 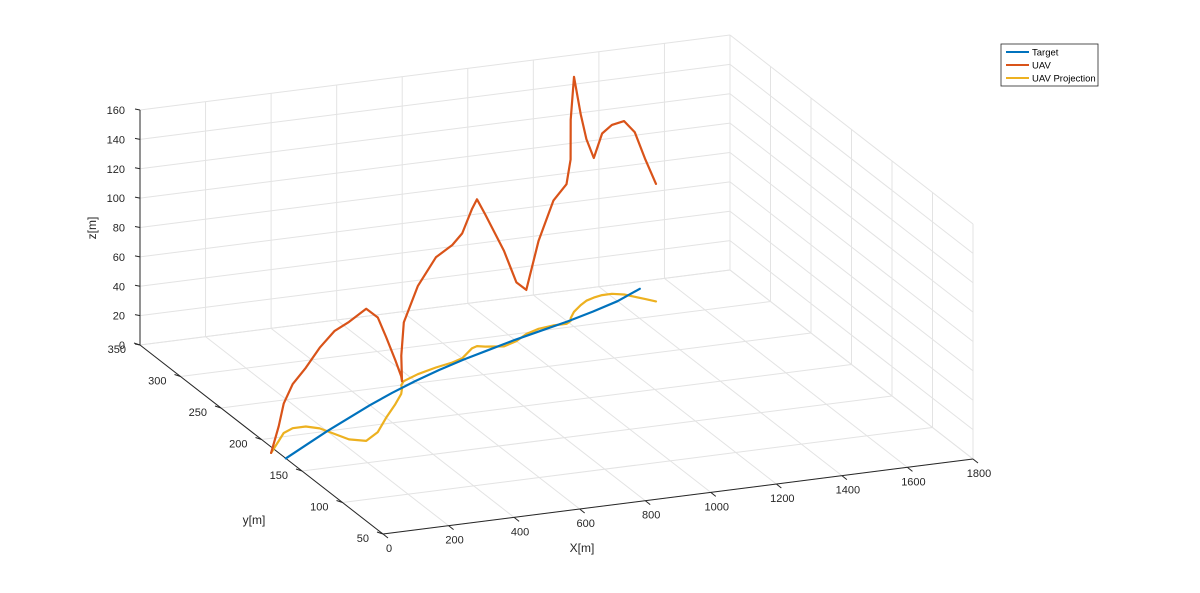 I want to click on y-axis-label: y[m], so click(x=254, y=520).